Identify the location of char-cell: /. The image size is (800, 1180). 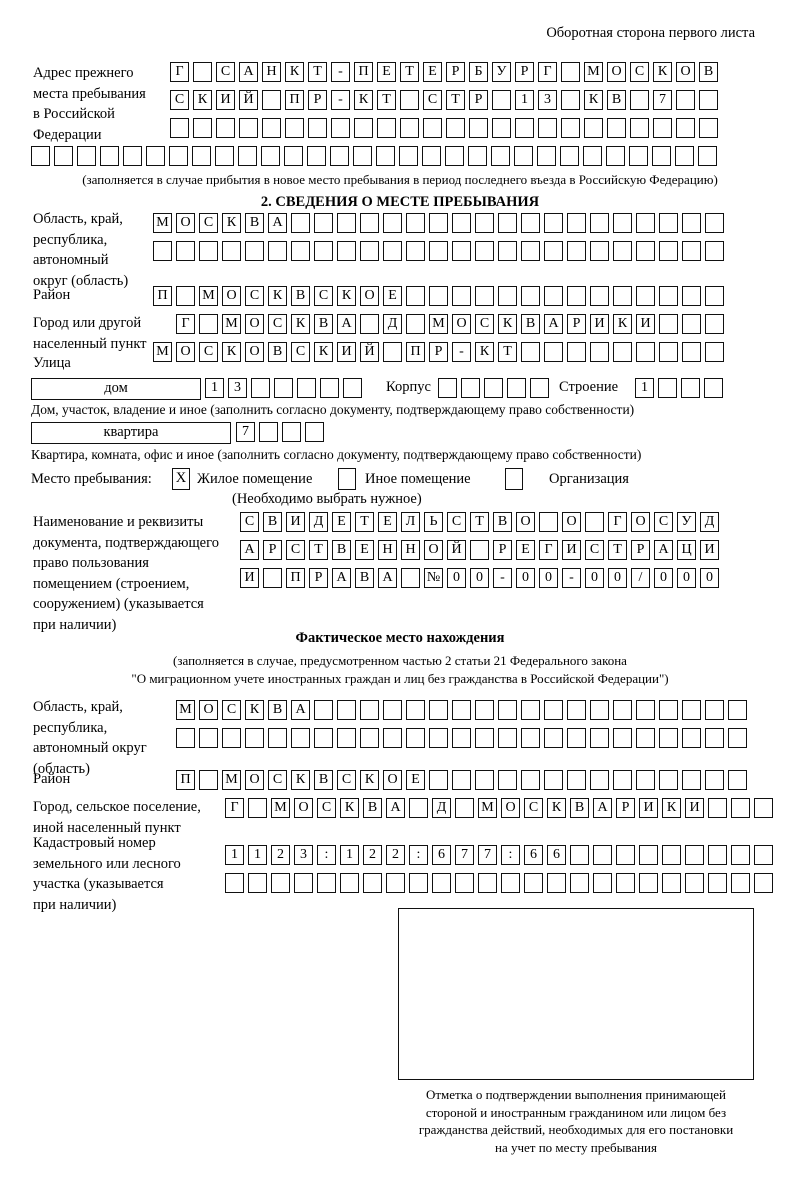
(640, 578).